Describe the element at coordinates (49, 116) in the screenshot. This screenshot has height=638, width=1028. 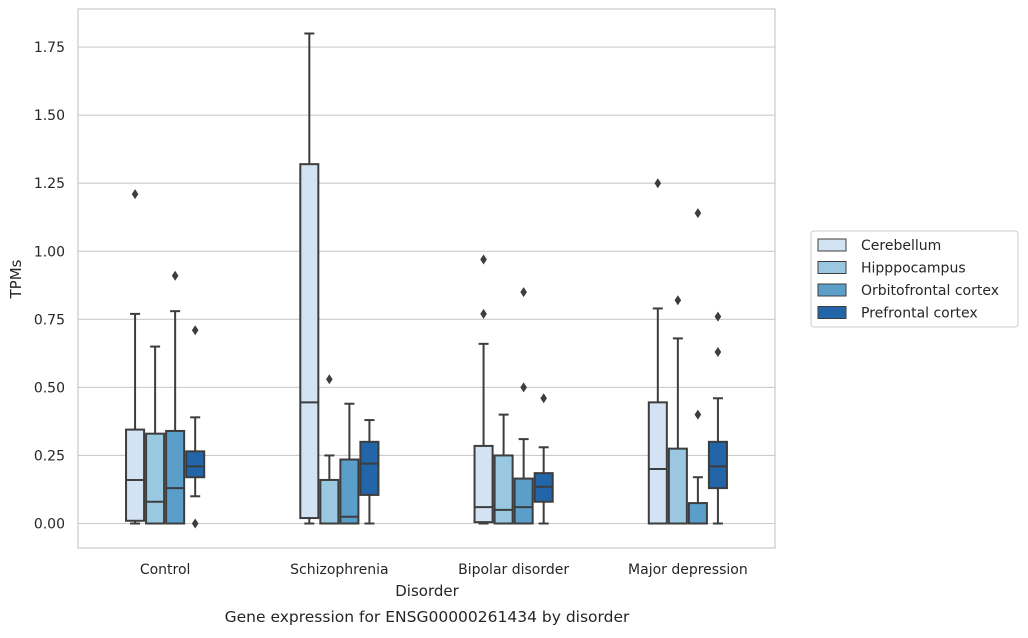
I see `y-tick-label: 1.50` at that location.